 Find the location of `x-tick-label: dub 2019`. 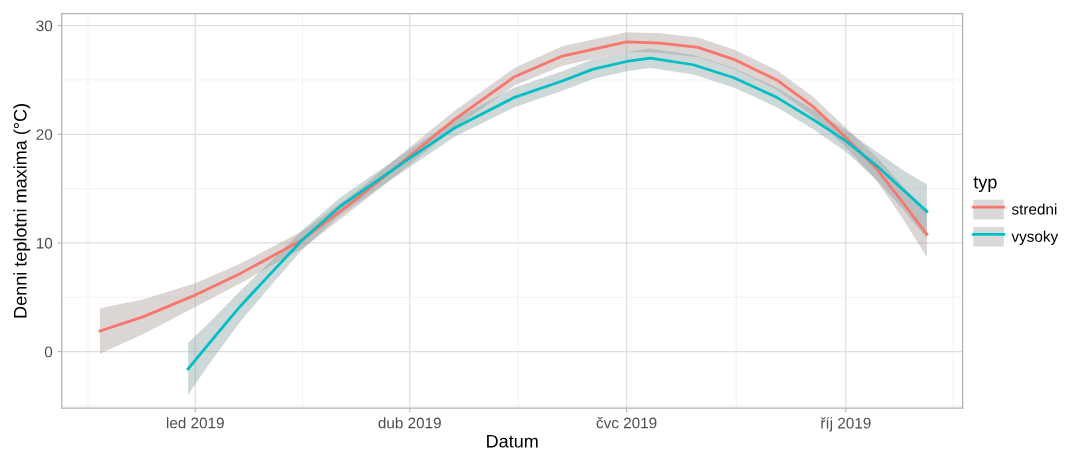

x-tick-label: dub 2019 is located at coordinates (409, 423).